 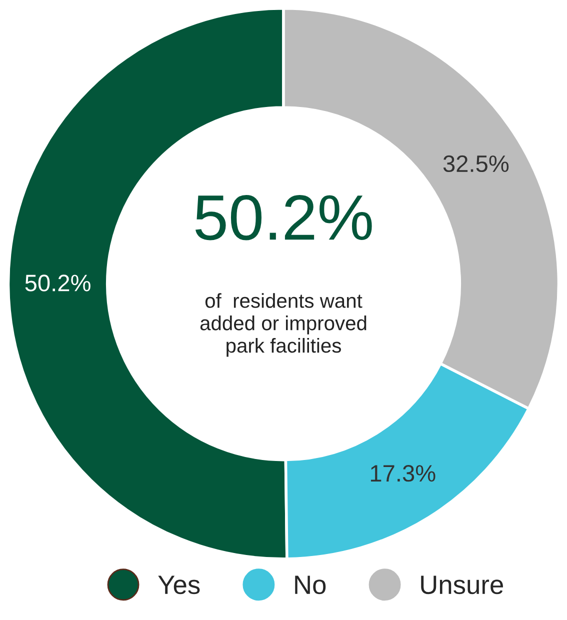 What do you see at coordinates (462, 585) in the screenshot?
I see `legend-label: Unsure` at bounding box center [462, 585].